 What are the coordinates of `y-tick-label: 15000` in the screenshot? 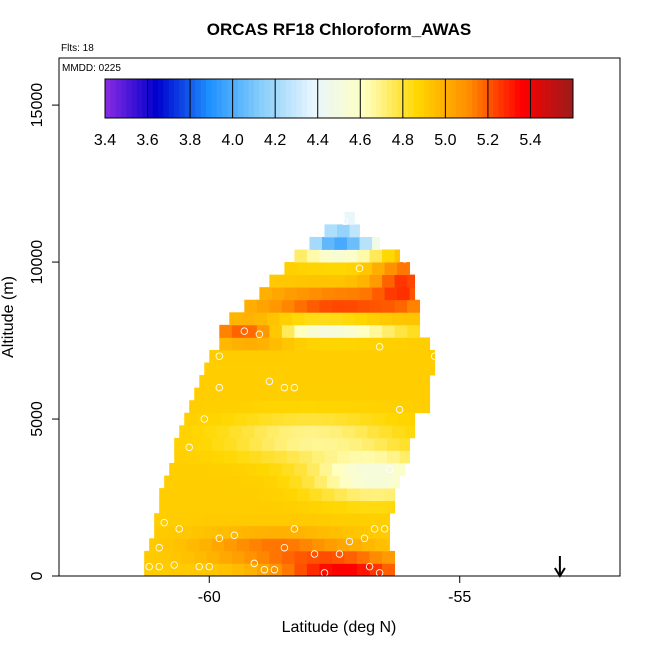 It's located at (37, 105).